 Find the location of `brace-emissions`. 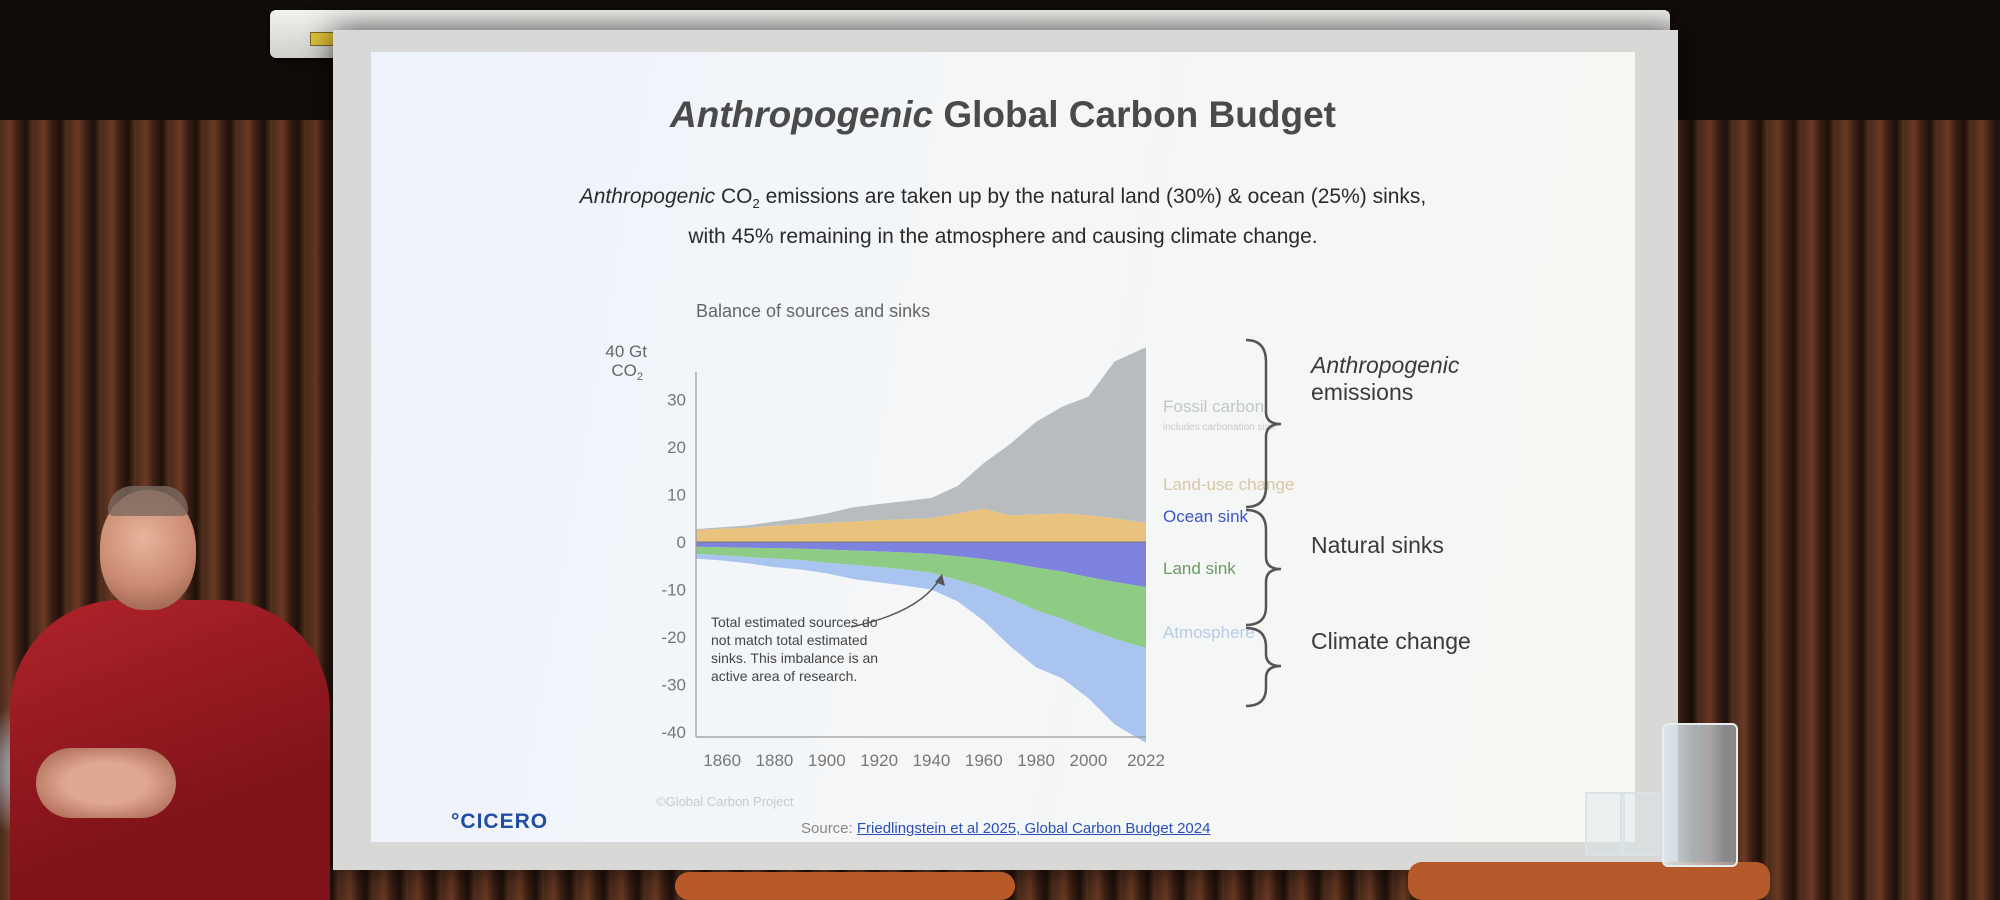

brace-emissions is located at coordinates (1263, 423).